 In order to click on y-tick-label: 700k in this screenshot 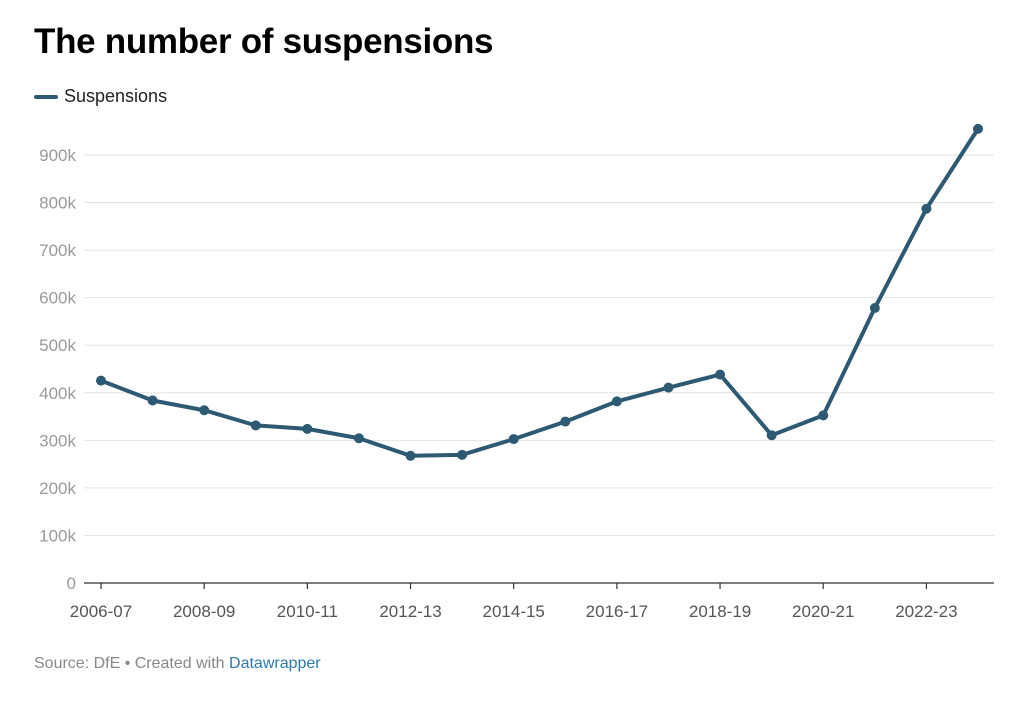, I will do `click(57, 250)`.